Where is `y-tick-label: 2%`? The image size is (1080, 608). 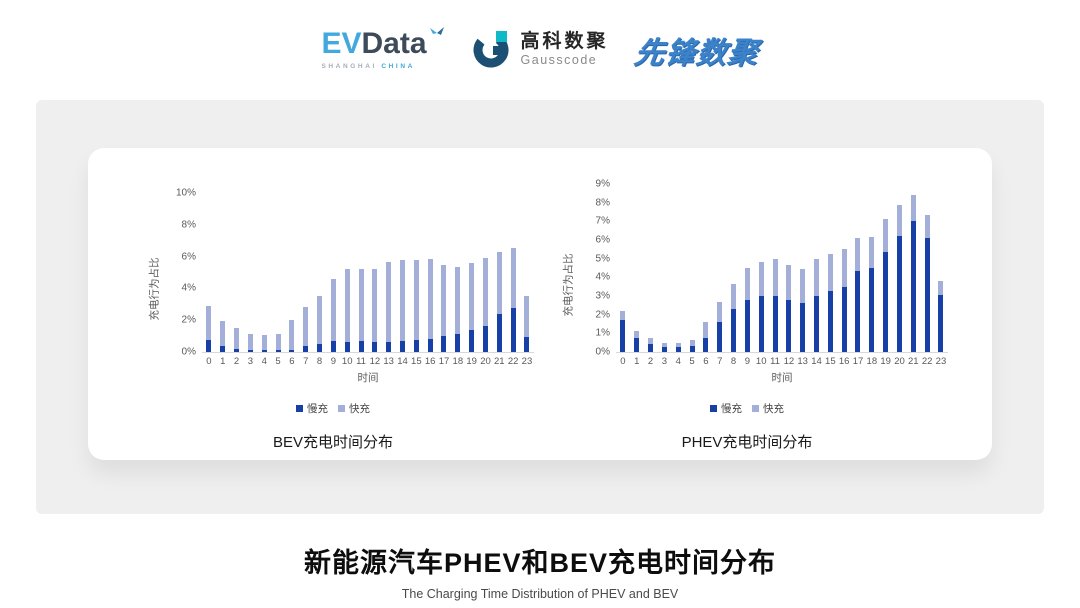 y-tick-label: 2% is located at coordinates (188, 320).